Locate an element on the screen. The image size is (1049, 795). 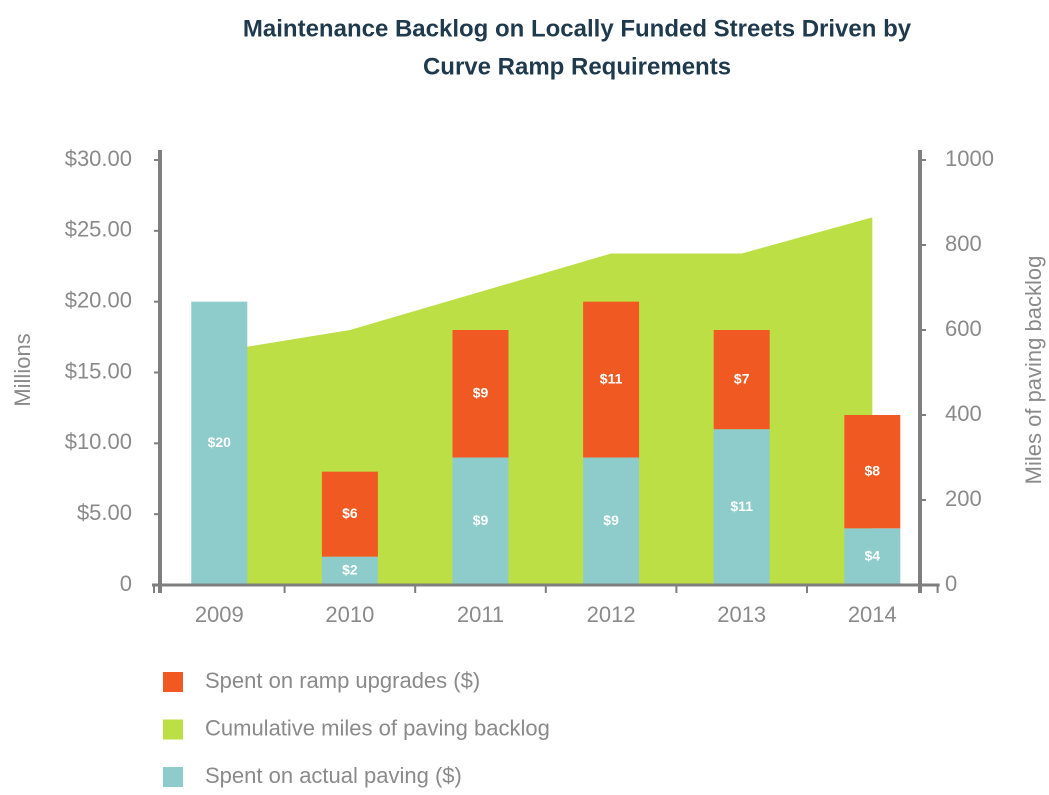
legend-label: Cumulative miles of paving backlog is located at coordinates (377, 727).